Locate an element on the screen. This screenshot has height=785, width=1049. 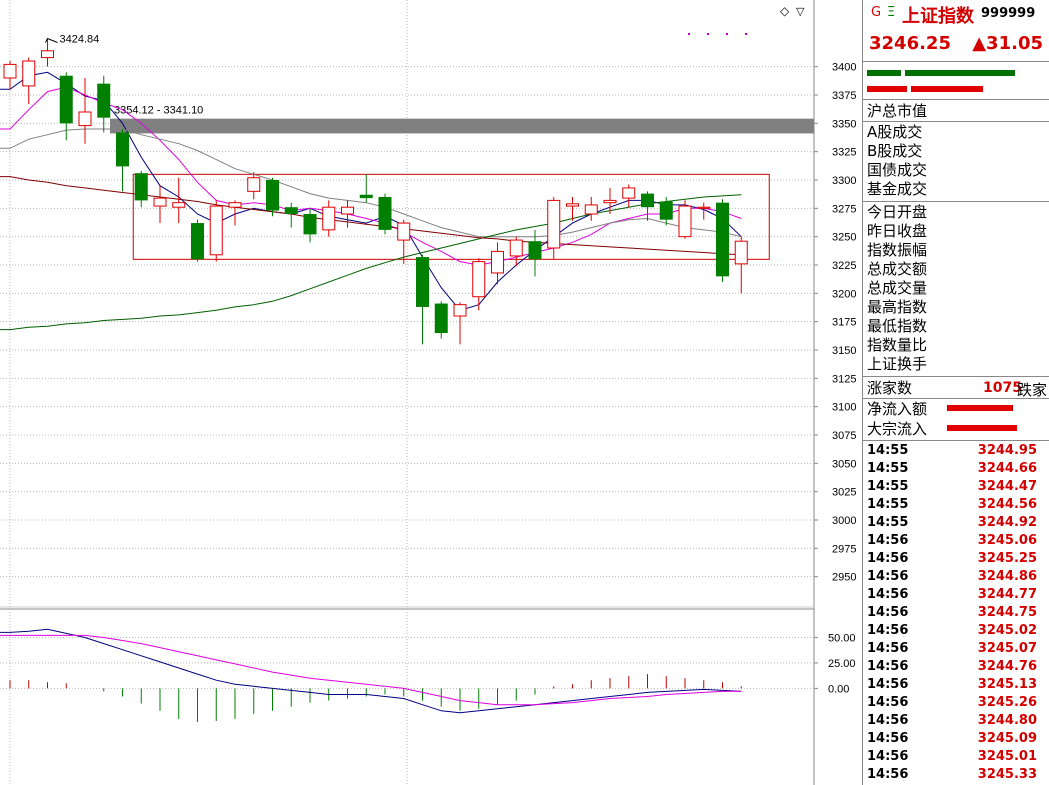
tick-row: 14:56 3244.75 is located at coordinates (956, 613).